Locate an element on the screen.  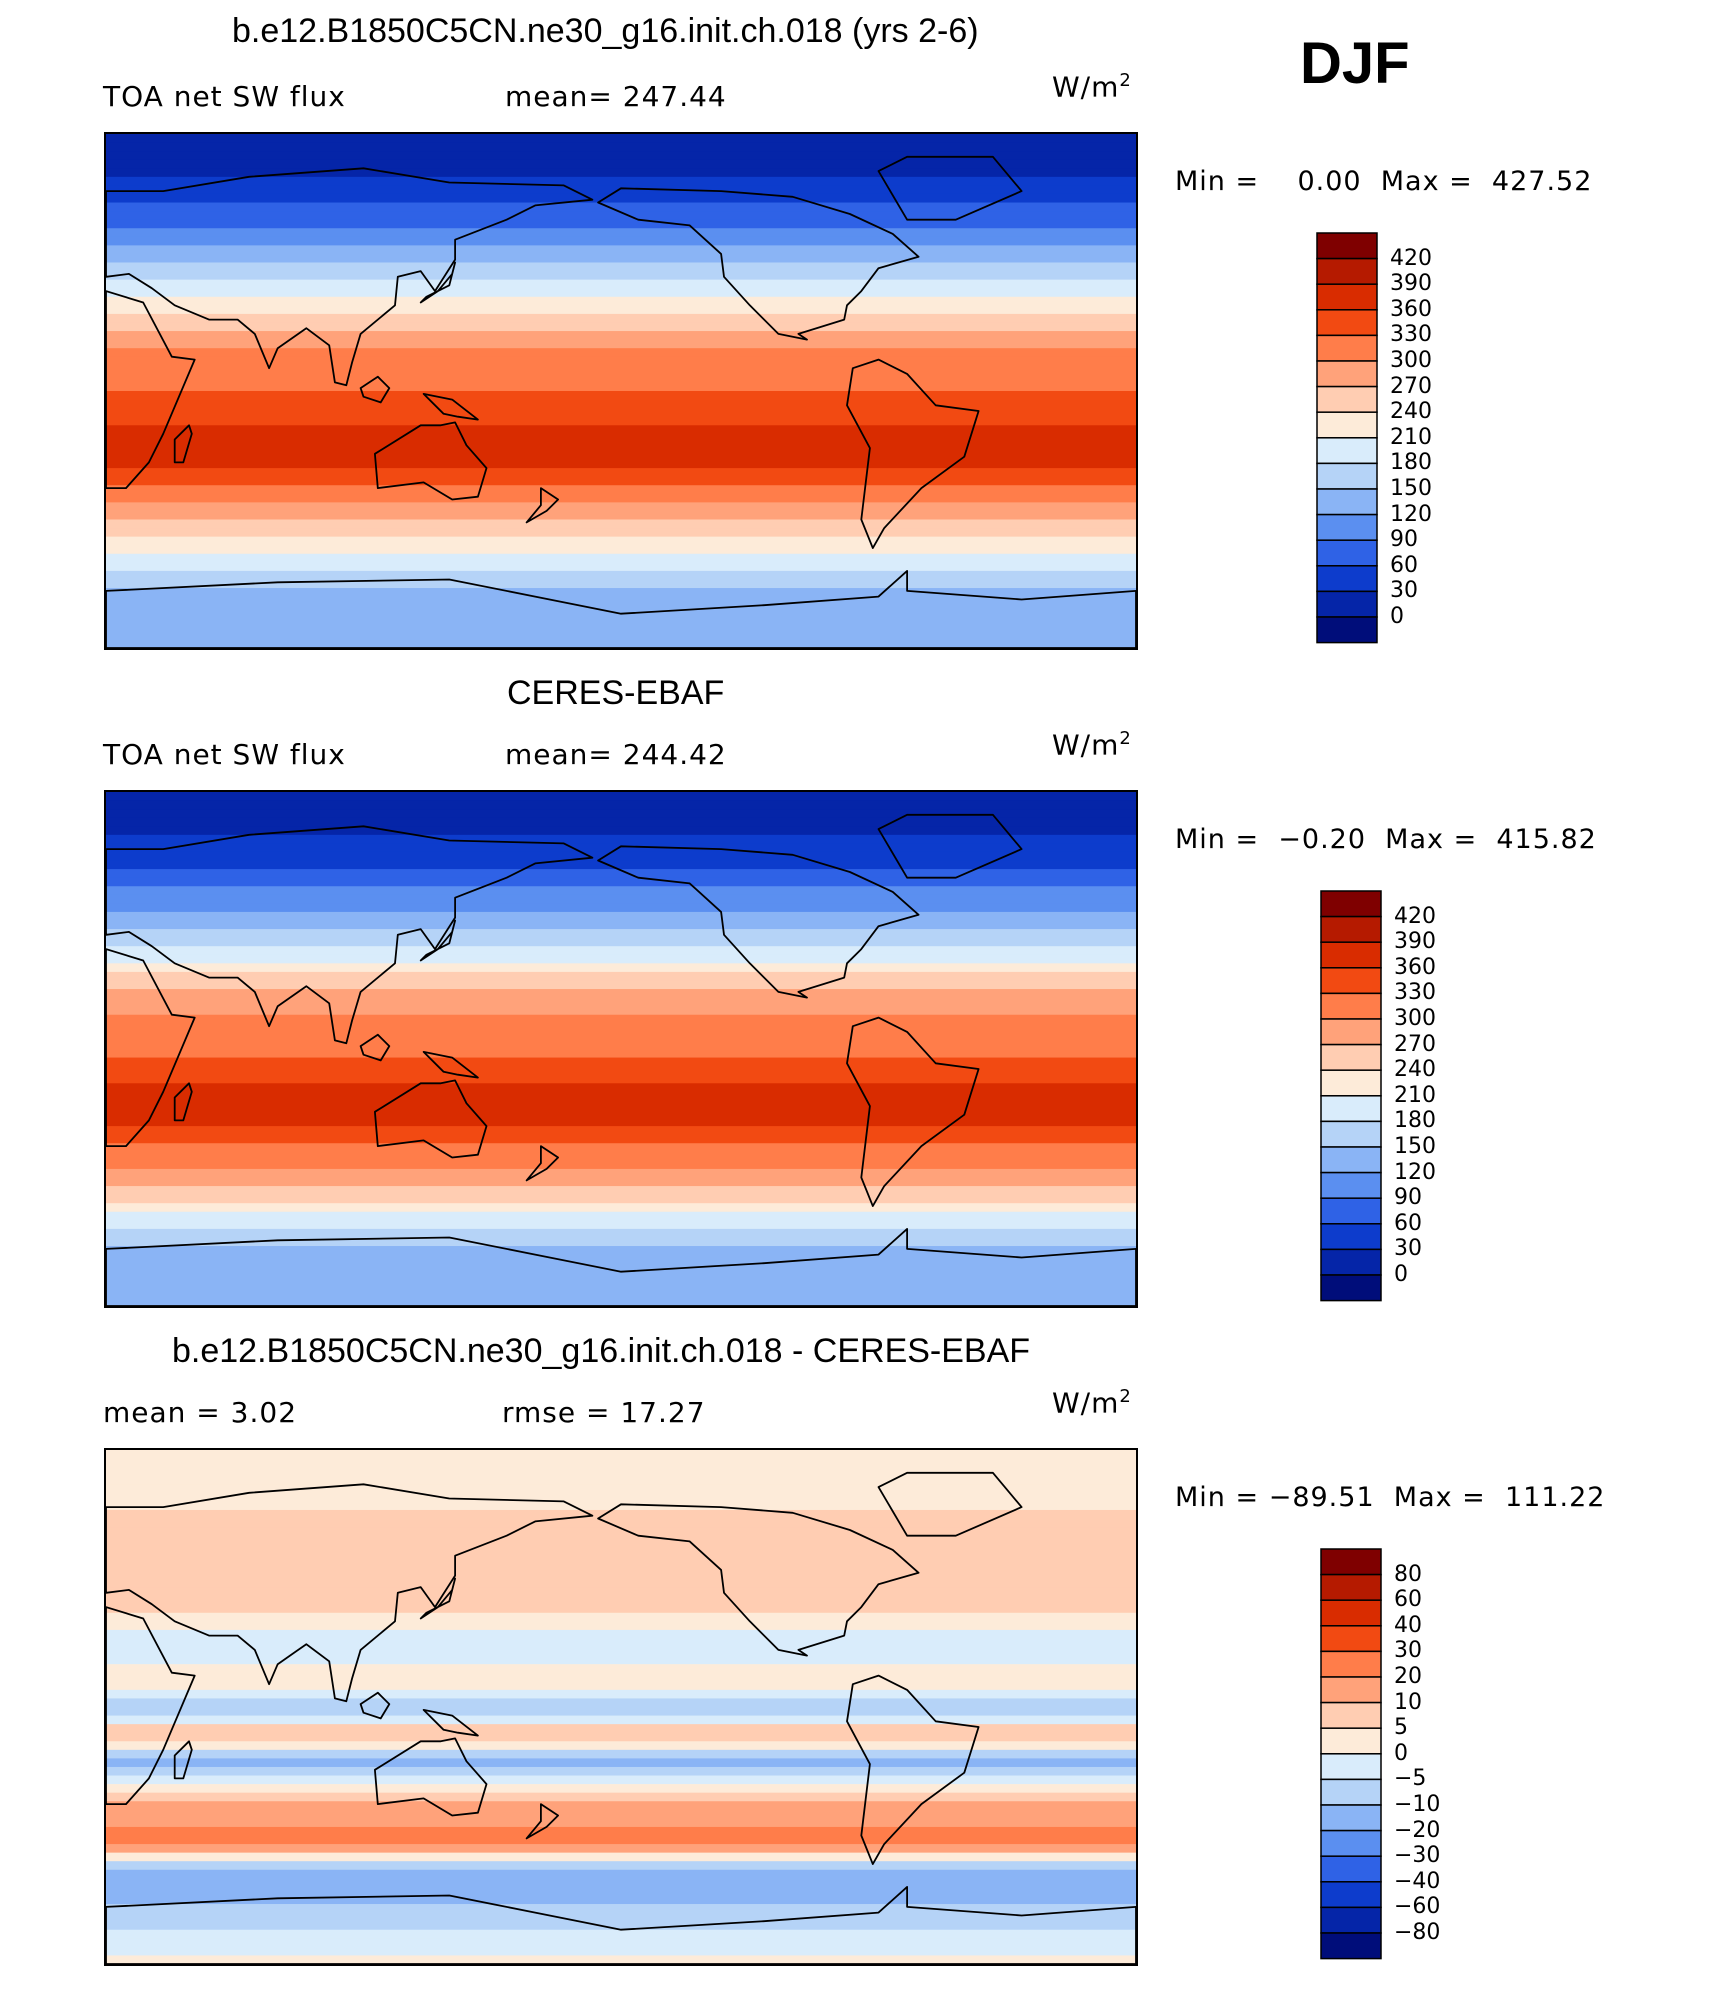
colorbar-tick-label: 420 is located at coordinates (1411, 258).